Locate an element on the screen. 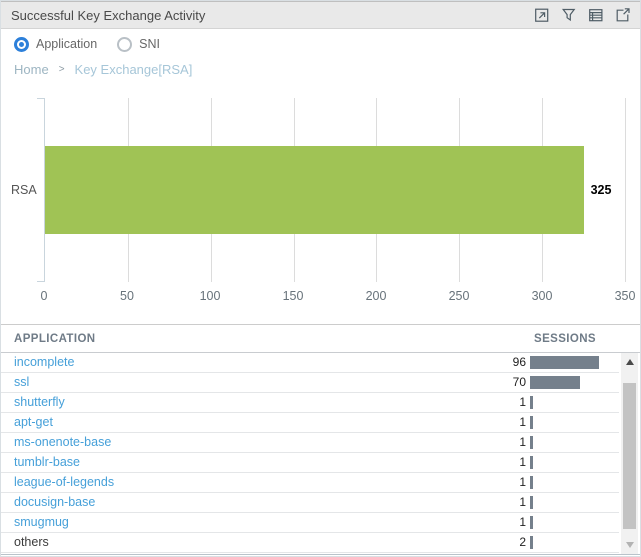 This screenshot has width=641, height=557. popout-icon is located at coordinates (542, 15).